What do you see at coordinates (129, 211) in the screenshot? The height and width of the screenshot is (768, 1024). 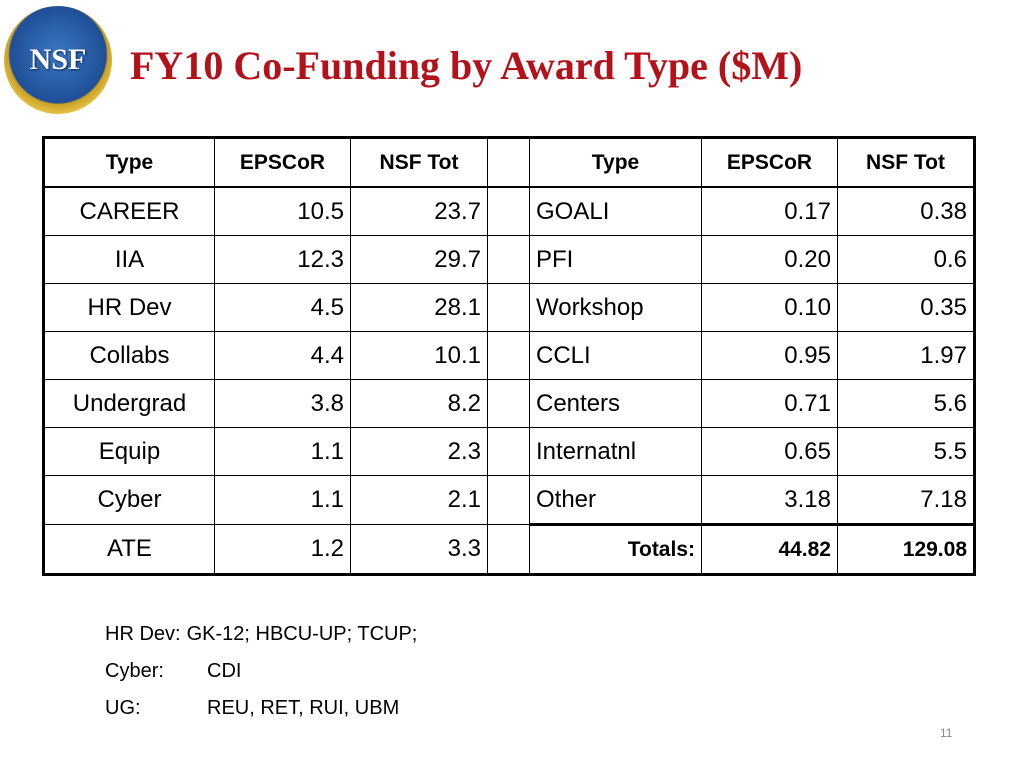 I see `cell: CAREER` at bounding box center [129, 211].